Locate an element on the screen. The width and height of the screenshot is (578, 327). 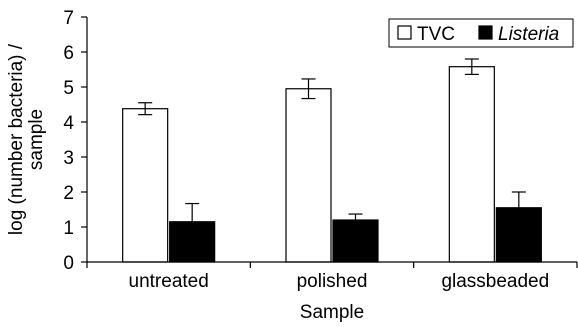
y-tick-label: 2 is located at coordinates (68, 193).